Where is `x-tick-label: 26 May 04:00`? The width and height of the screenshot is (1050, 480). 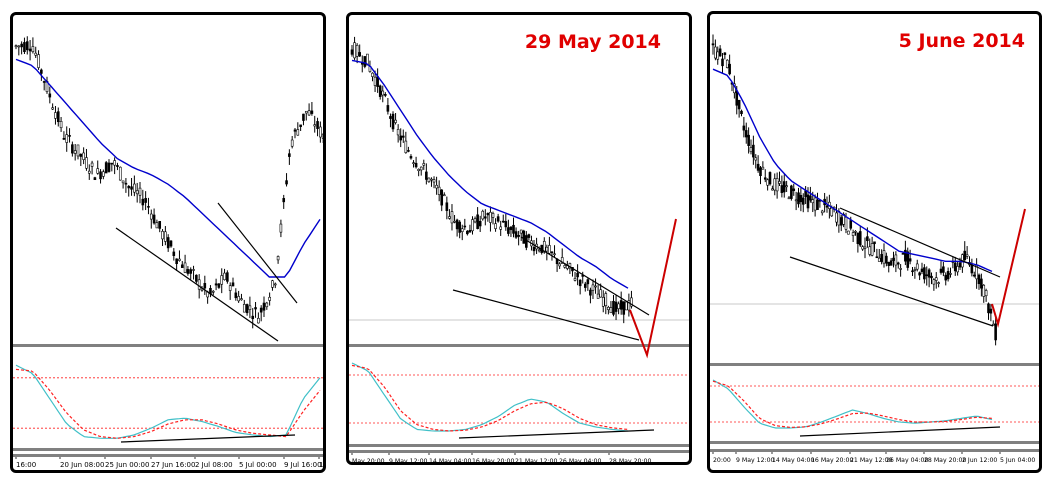 x-tick-label: 26 May 04:00 is located at coordinates (580, 460).